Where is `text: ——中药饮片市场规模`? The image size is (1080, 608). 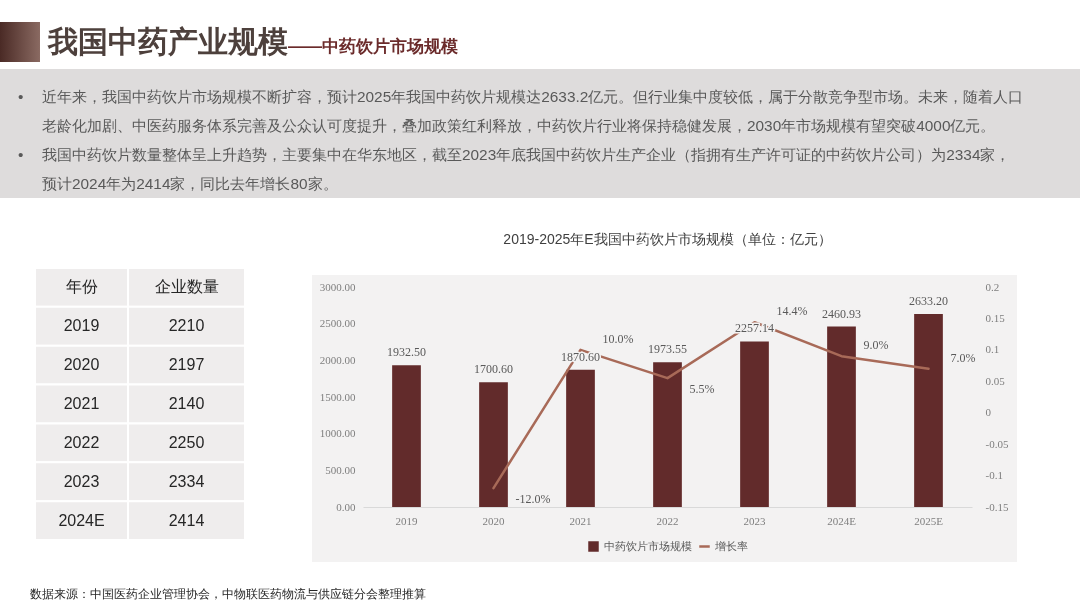
text: ——中药饮片市场规模 is located at coordinates (373, 46).